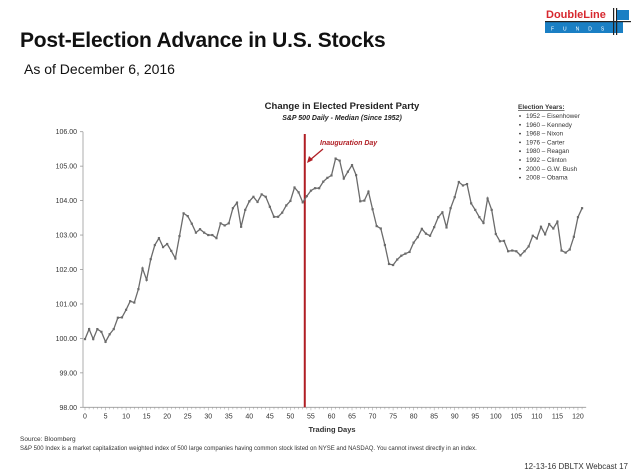 The image size is (640, 476). Describe the element at coordinates (349, 143) in the screenshot. I see `inauguration-label: Inauguration Day` at that location.